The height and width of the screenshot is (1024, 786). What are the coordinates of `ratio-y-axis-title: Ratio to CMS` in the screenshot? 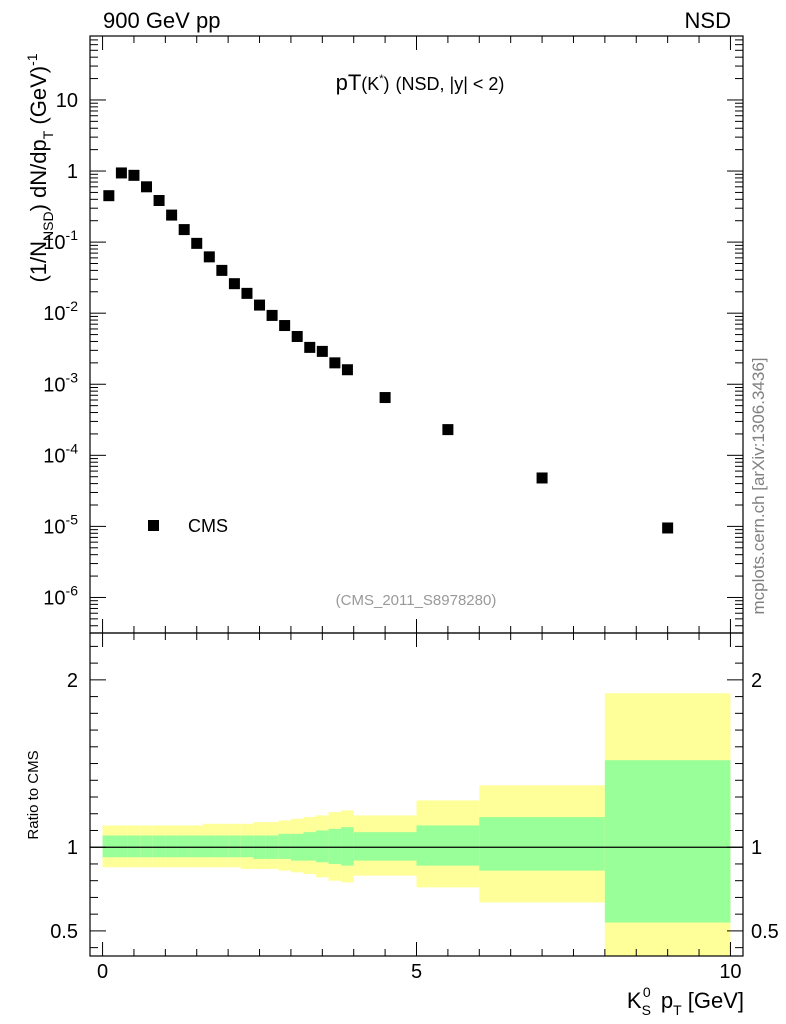 It's located at (33, 794).